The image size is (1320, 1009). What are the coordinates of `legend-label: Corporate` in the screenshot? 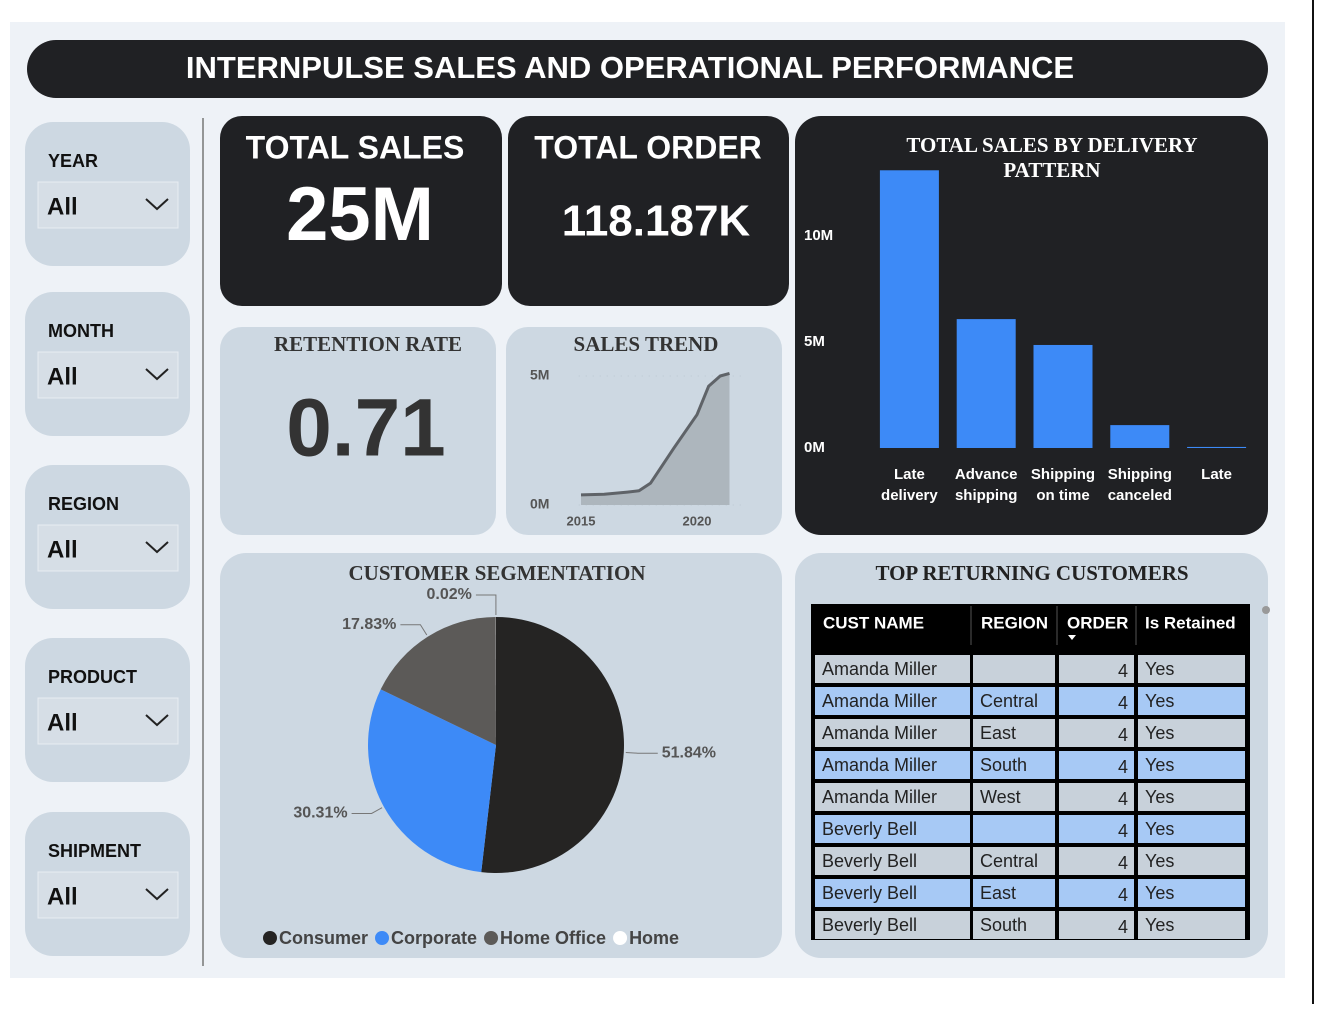 It's located at (434, 938).